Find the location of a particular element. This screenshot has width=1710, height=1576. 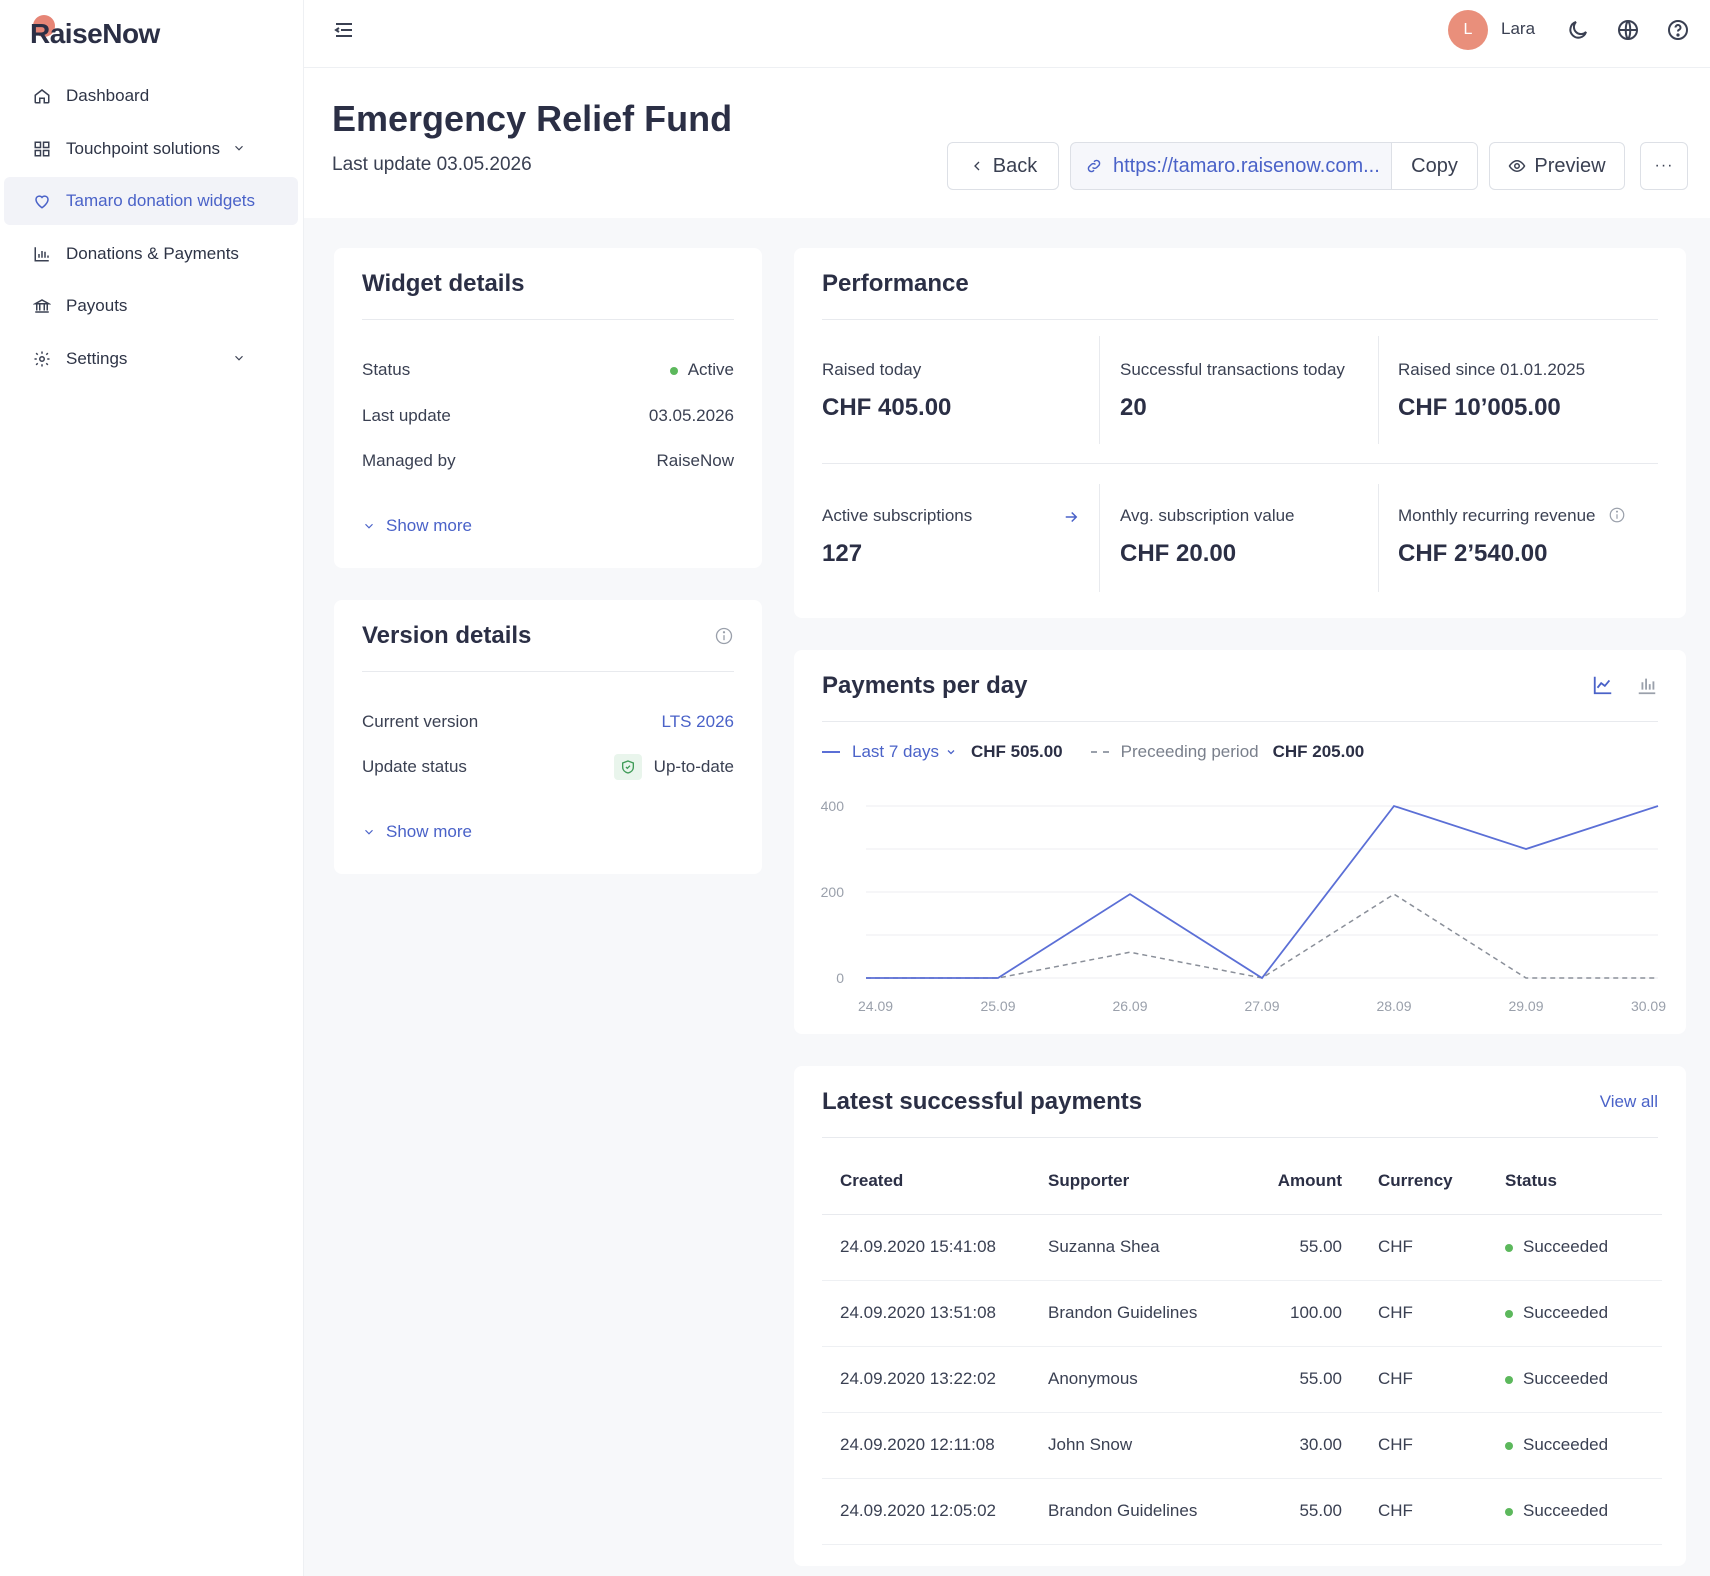

cell-supporter: Brandon Guidelines is located at coordinates (1140, 1511).